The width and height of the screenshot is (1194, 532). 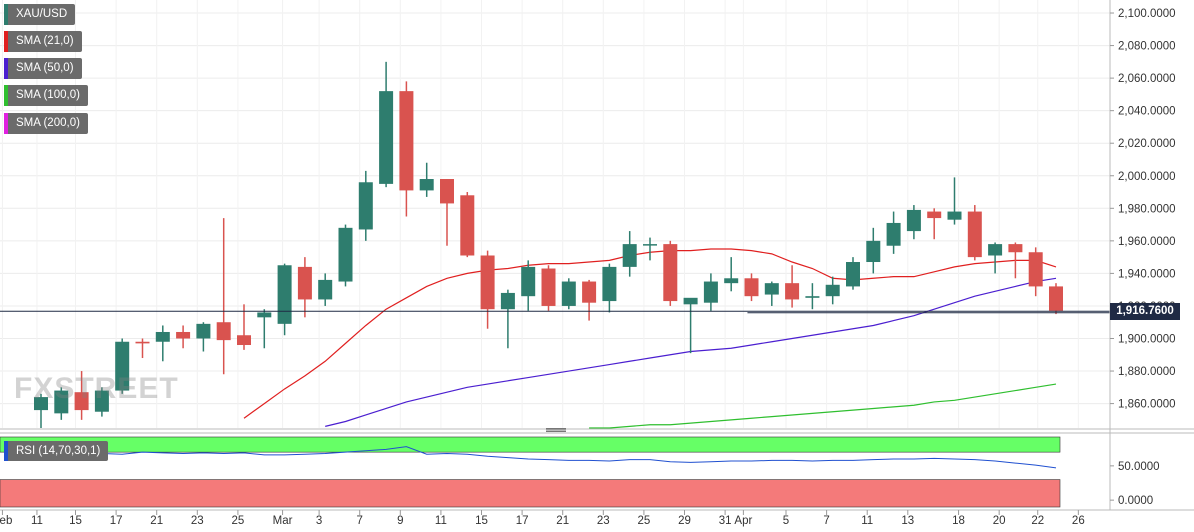 What do you see at coordinates (481, 521) in the screenshot?
I see `date-tick-label: 15` at bounding box center [481, 521].